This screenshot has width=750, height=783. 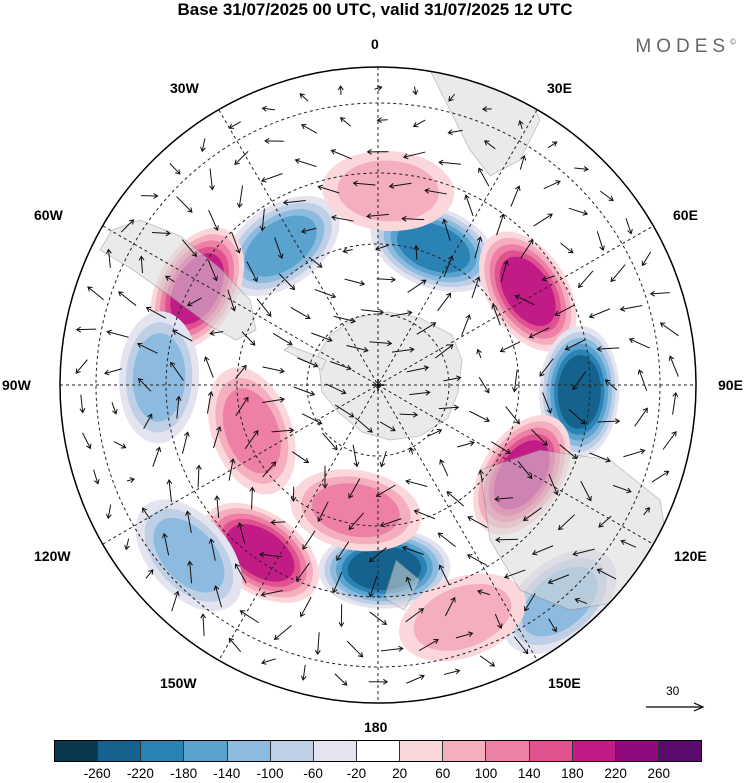 What do you see at coordinates (572, 773) in the screenshot?
I see `colorbar-tick-label: 180` at bounding box center [572, 773].